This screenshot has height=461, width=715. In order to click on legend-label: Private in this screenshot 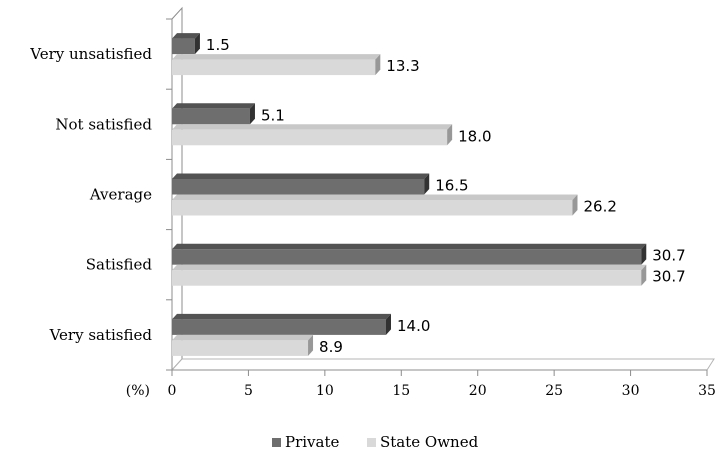, I will do `click(312, 442)`.